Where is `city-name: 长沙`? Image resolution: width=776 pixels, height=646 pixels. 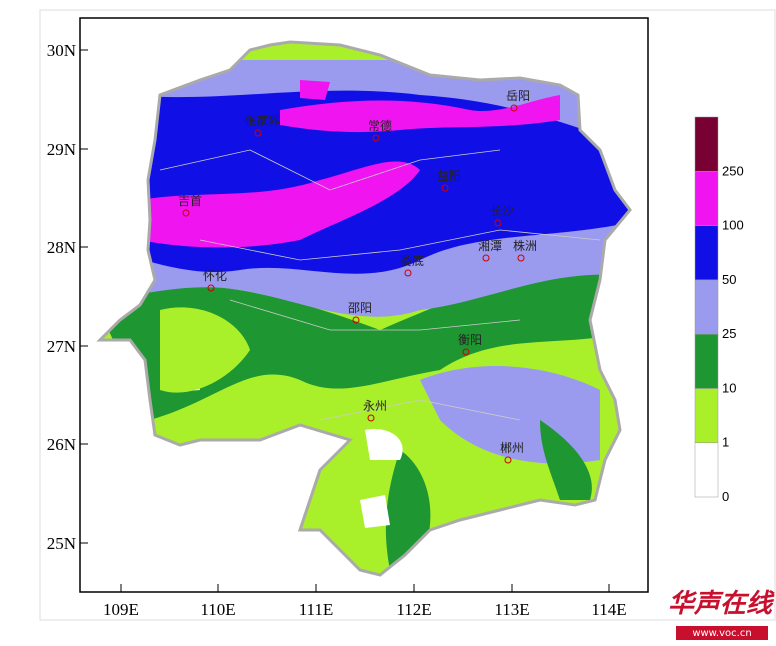 city-name: 长沙 is located at coordinates (502, 211).